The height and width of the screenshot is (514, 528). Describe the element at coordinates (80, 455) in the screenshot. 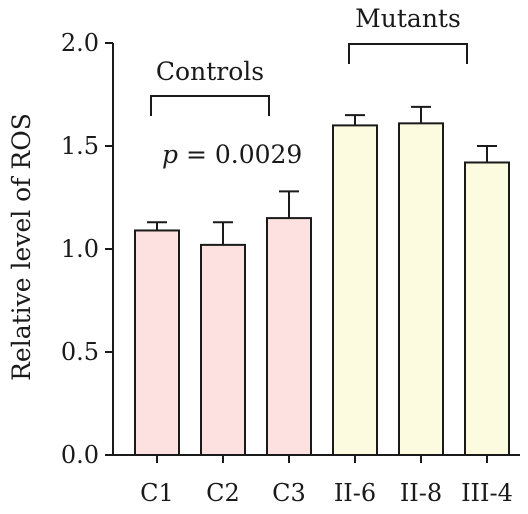

I see `y-tick-label: 0.0` at that location.